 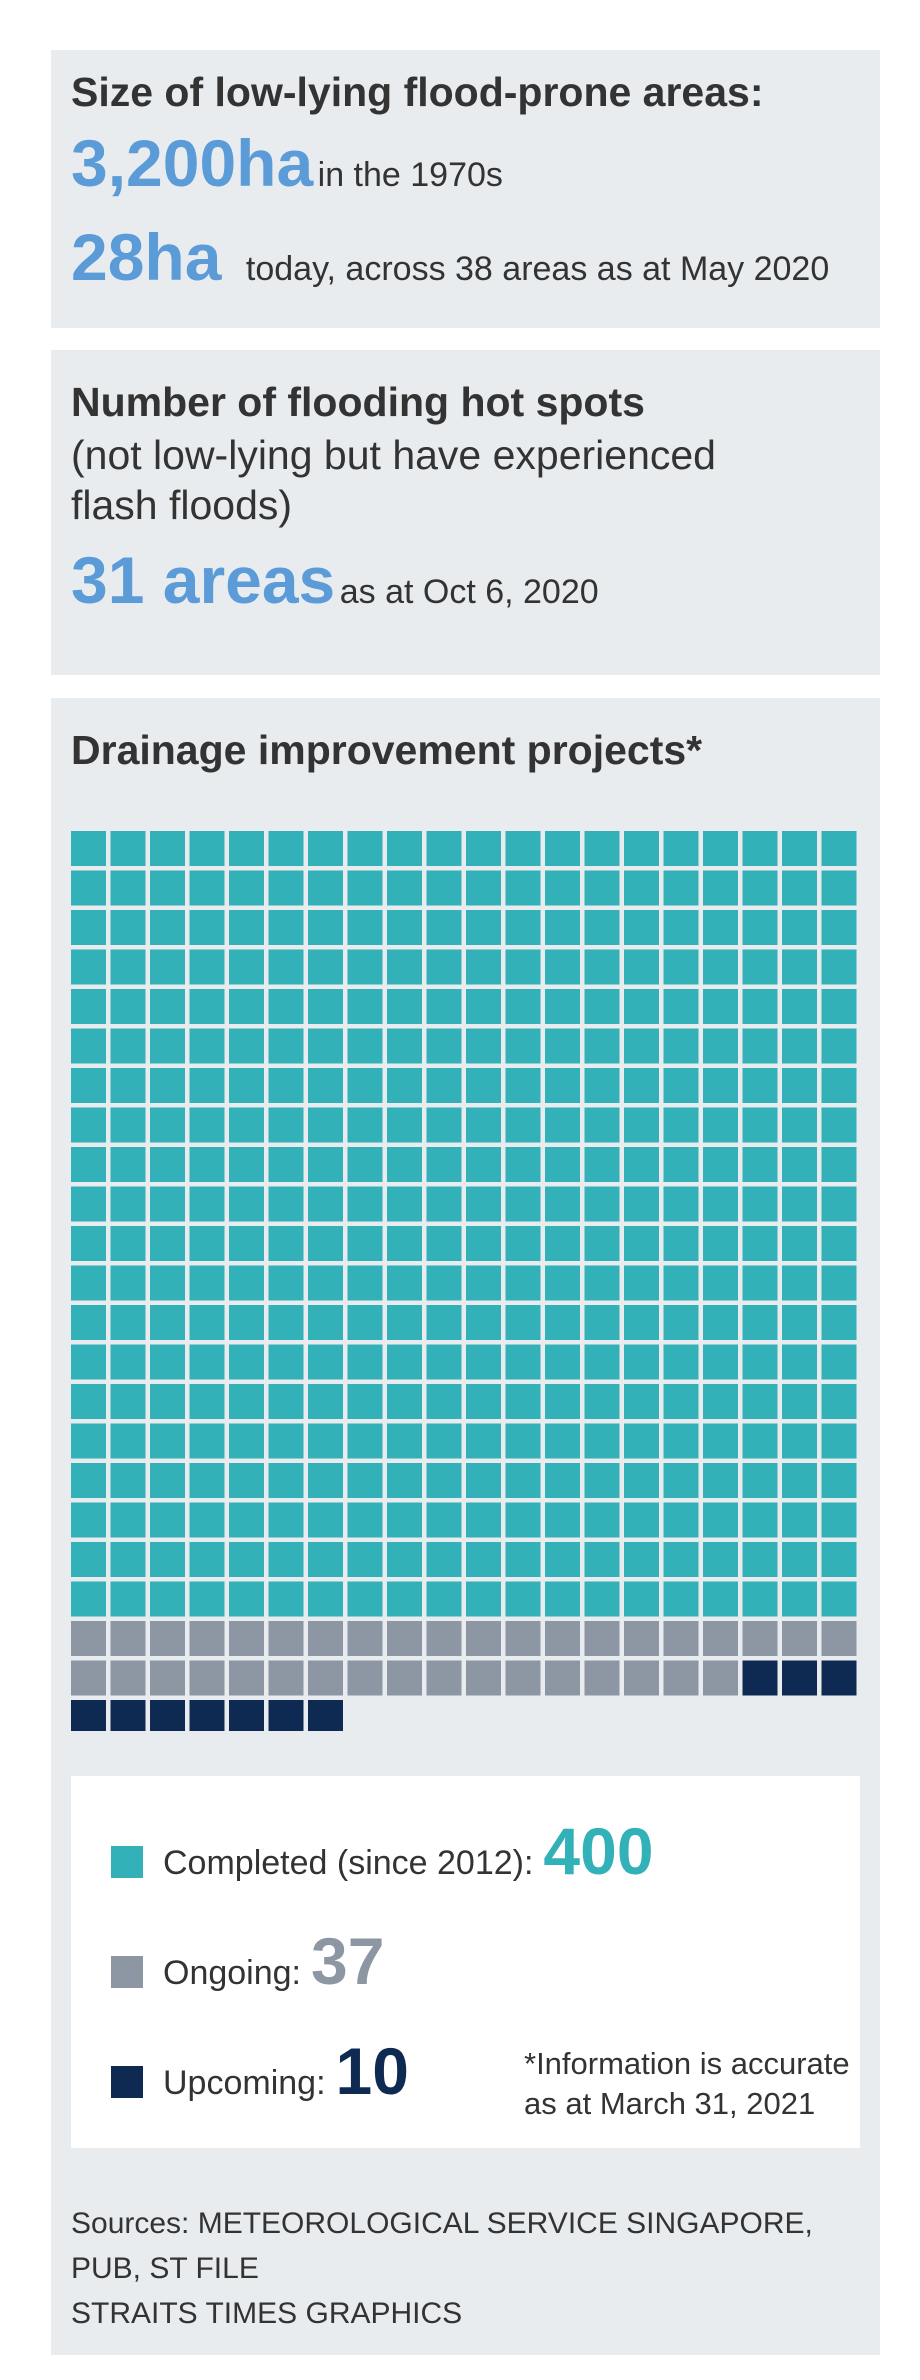 I want to click on waffle-cell-upcoming, so click(x=286, y=1715).